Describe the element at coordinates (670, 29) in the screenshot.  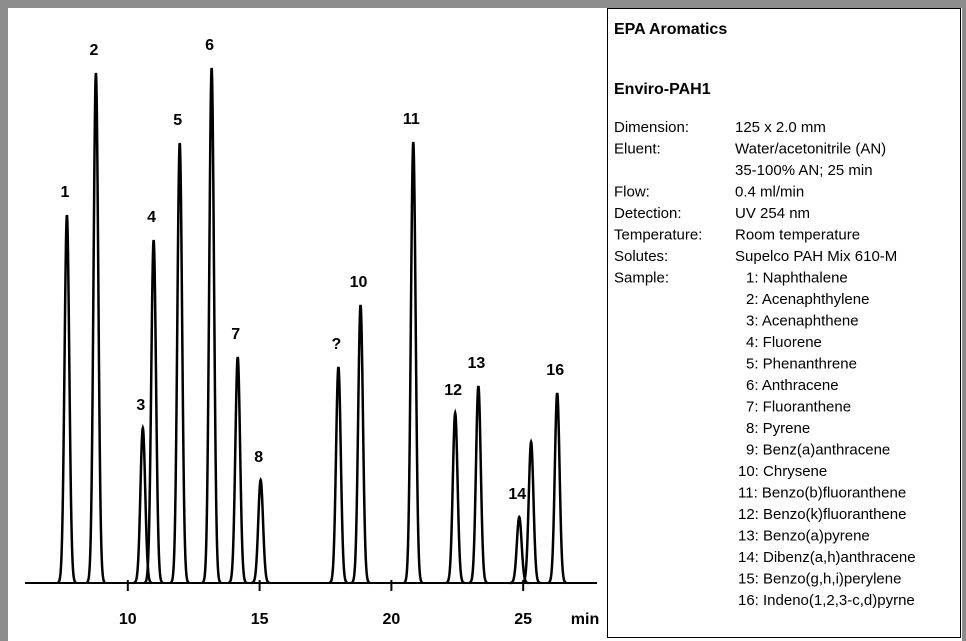
I see `panel-title: EPA Aromatics` at that location.